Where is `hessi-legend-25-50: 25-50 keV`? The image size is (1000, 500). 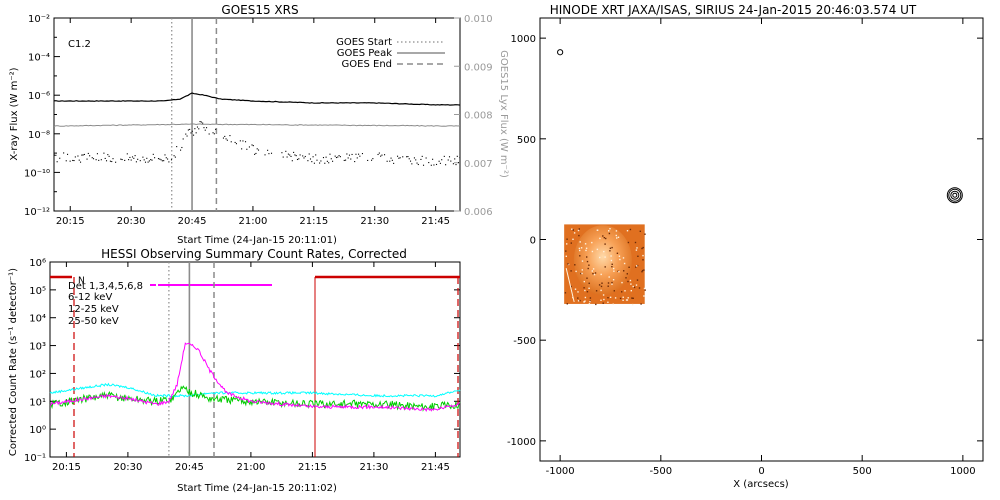
hessi-legend-25-50: 25-50 keV is located at coordinates (93, 321).